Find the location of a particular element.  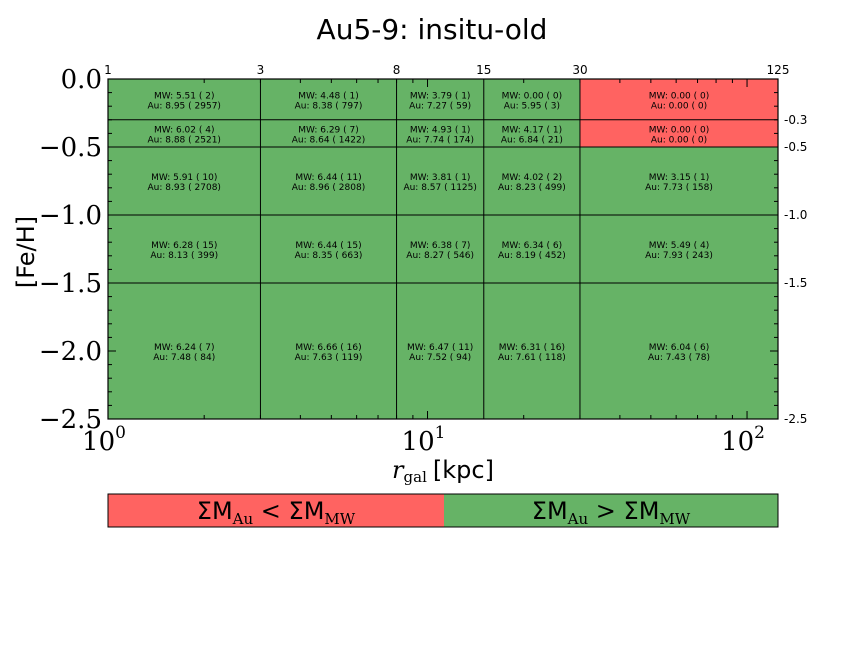

cell-au-label: Au: 7.74 ( 174) is located at coordinates (440, 140).